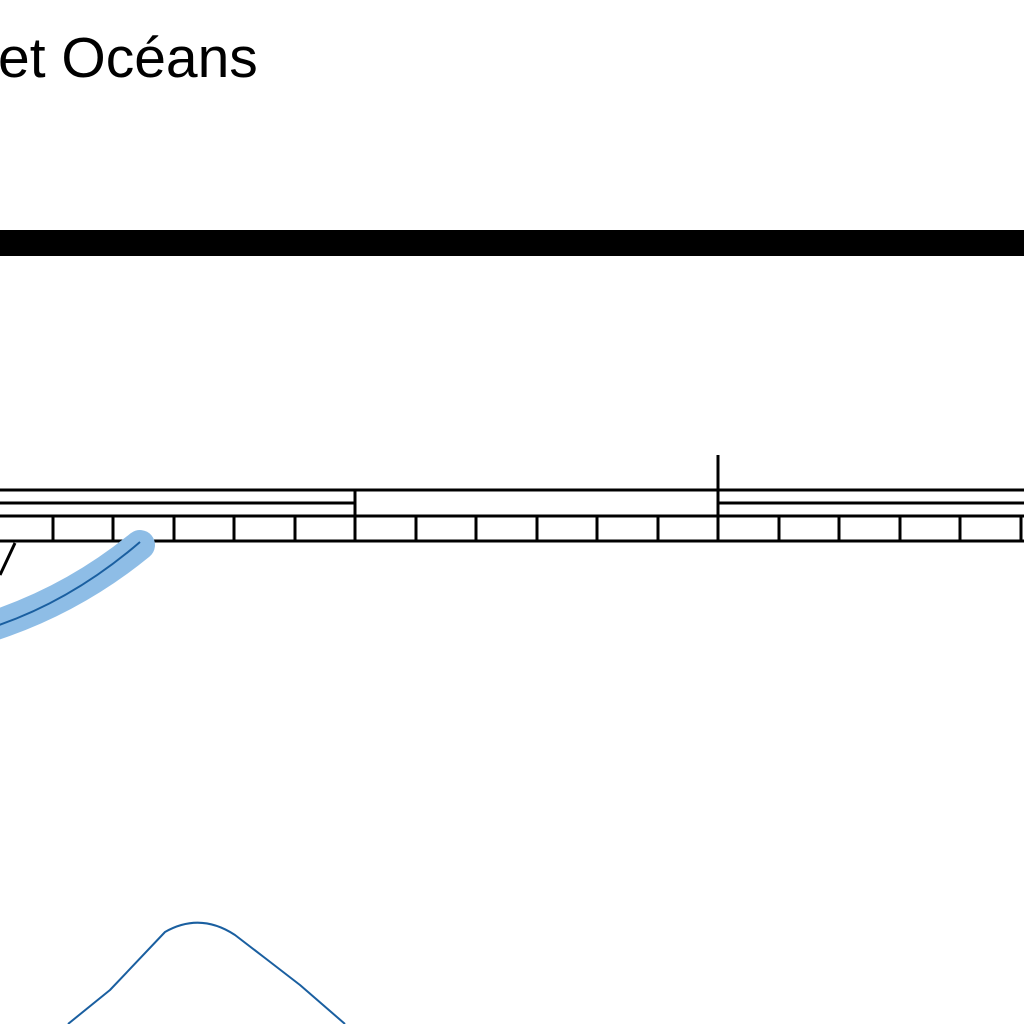 The width and height of the screenshot is (1024, 1024). I want to click on water-feature, so click(70, 586).